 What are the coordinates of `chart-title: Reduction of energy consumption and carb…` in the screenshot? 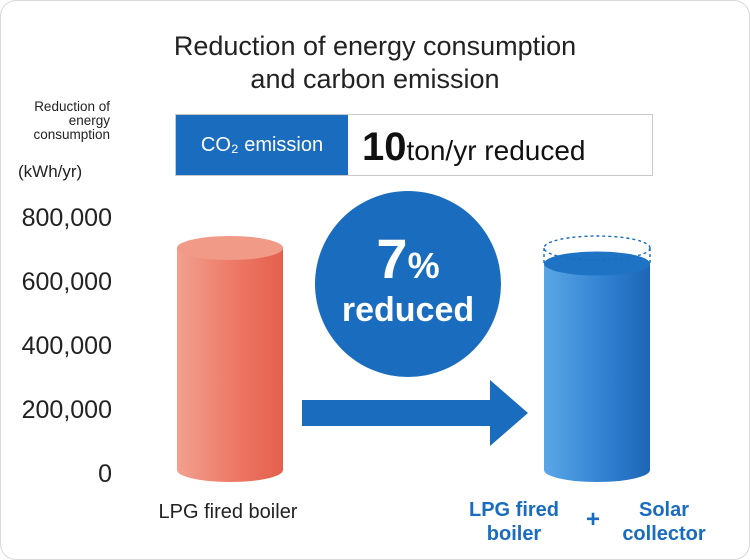 It's located at (375, 63).